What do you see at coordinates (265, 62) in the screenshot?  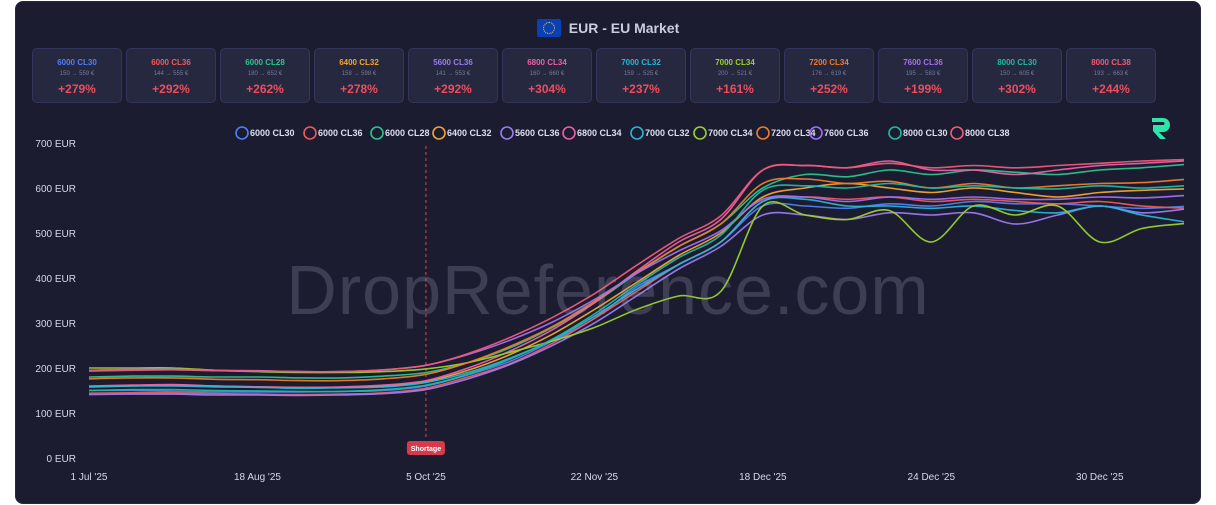 I see `card-name: 6000 CL28` at bounding box center [265, 62].